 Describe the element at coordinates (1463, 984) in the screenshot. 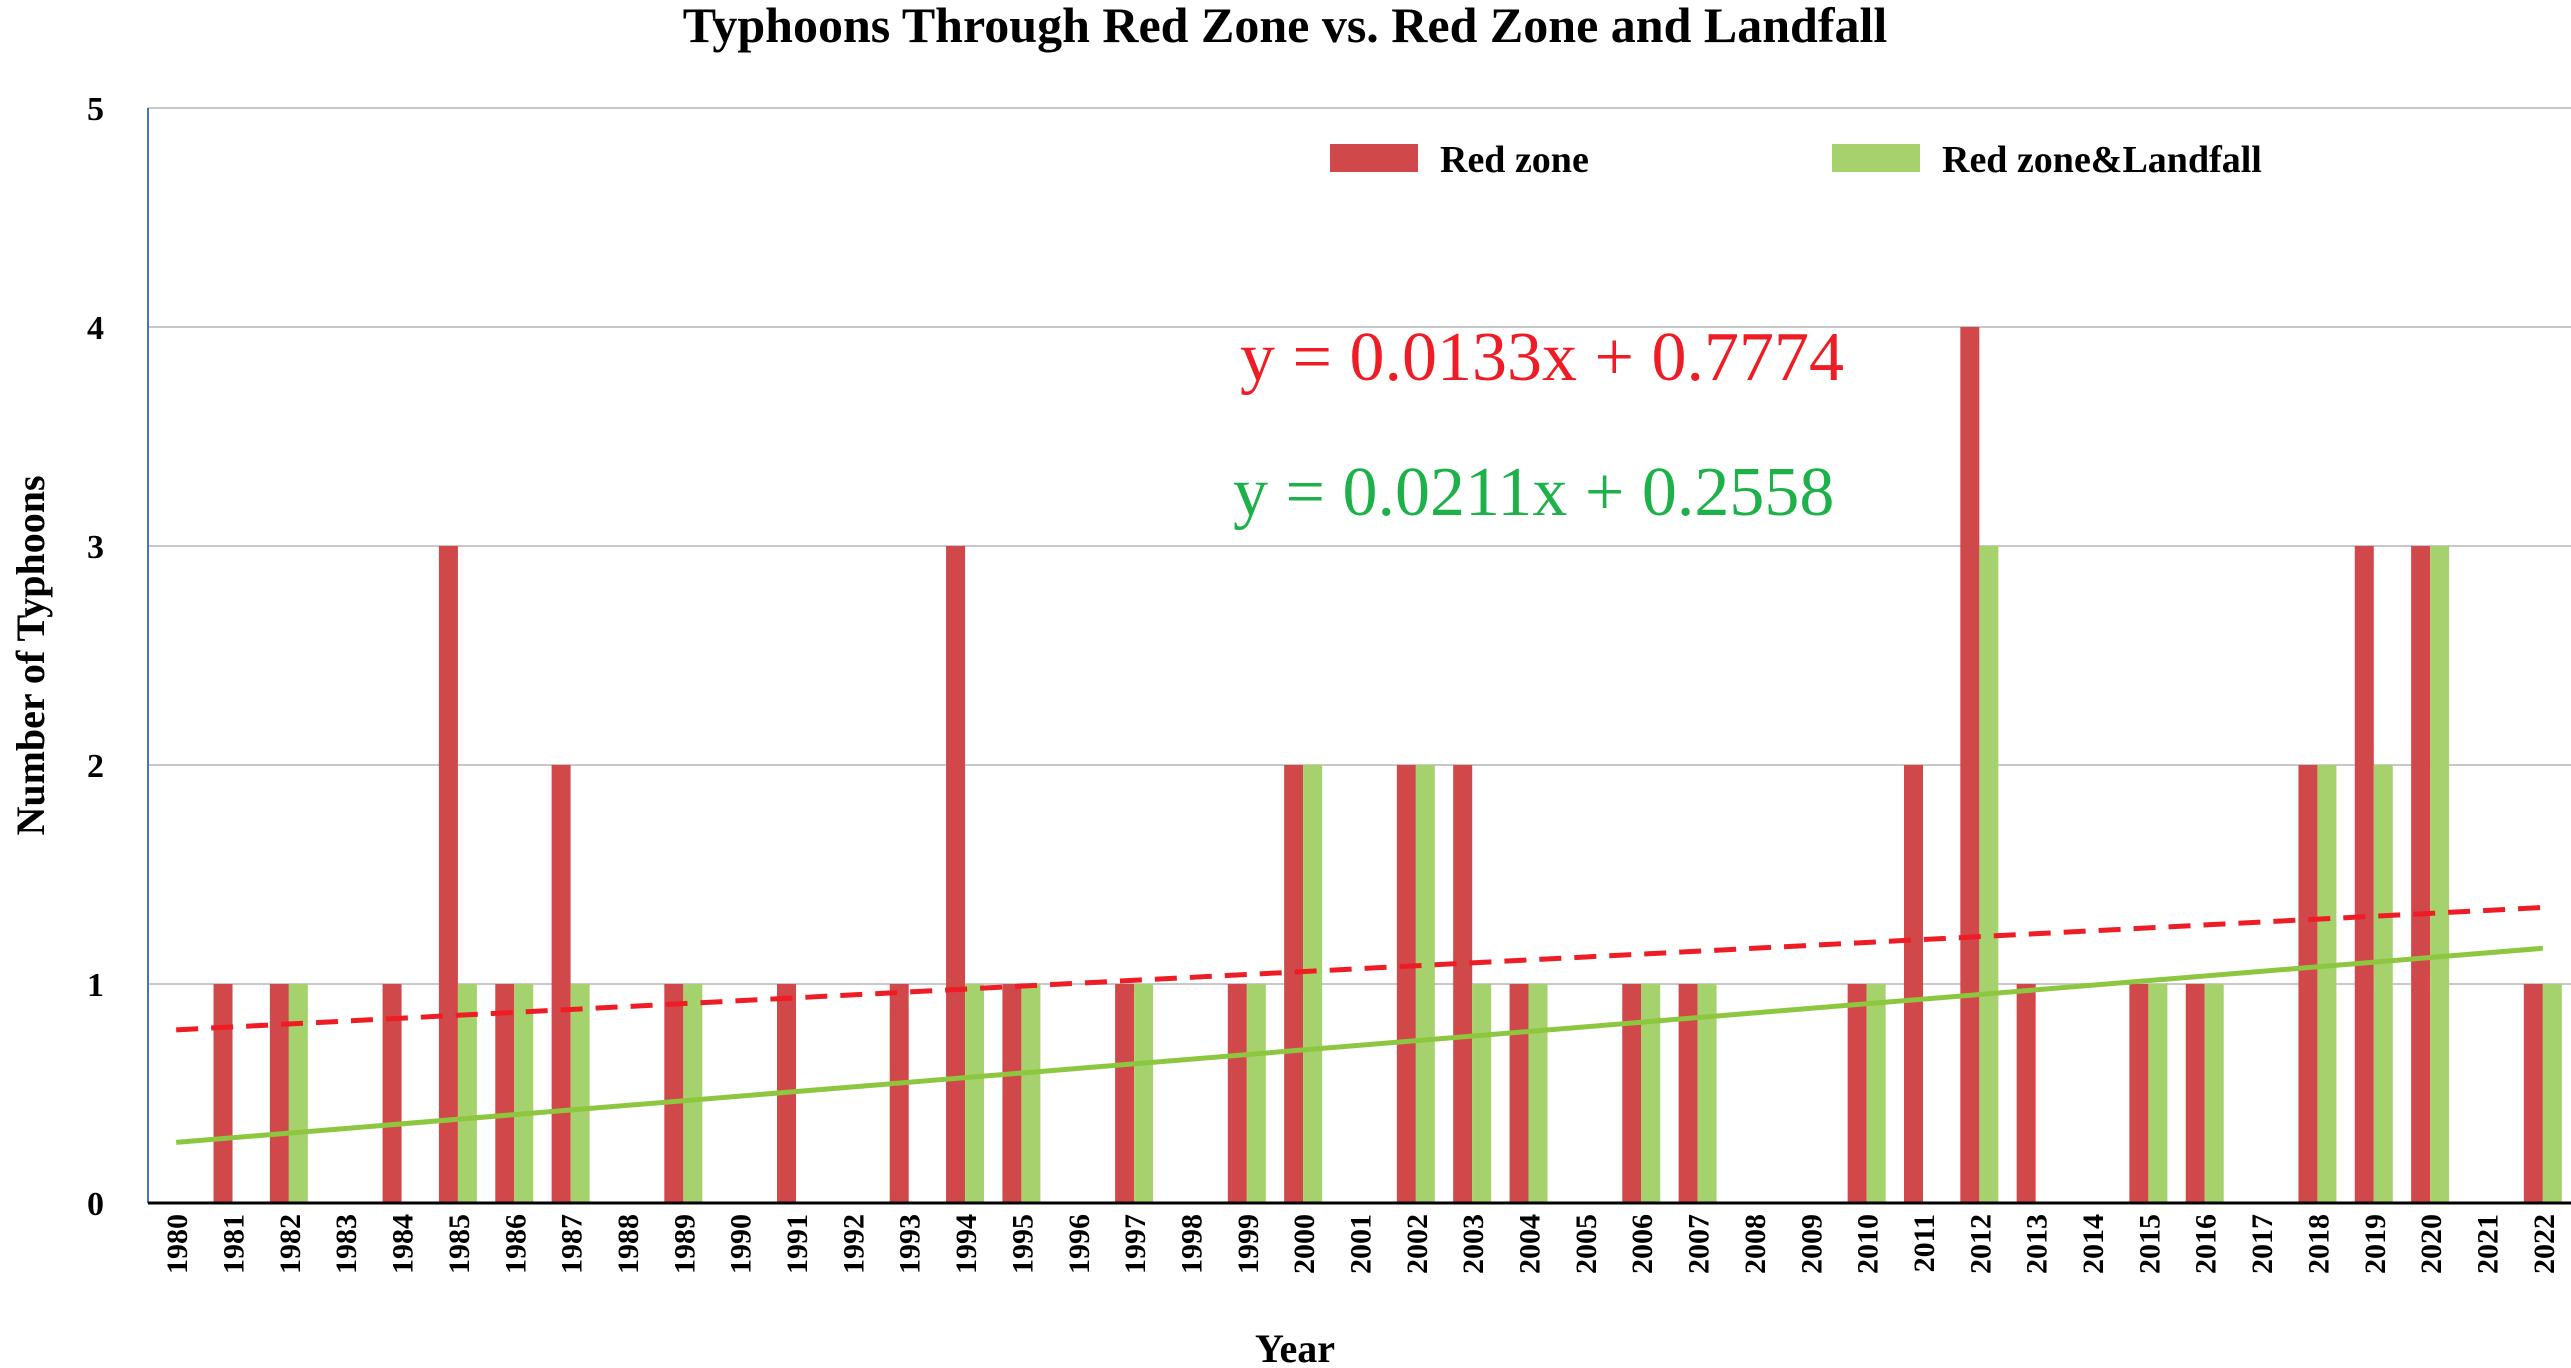

I see `bar-red-zone-2003` at that location.